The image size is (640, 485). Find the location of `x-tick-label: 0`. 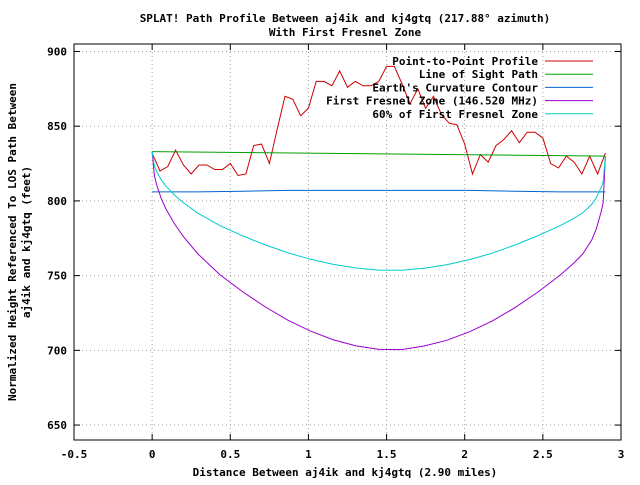

x-tick-label: 0 is located at coordinates (152, 454).